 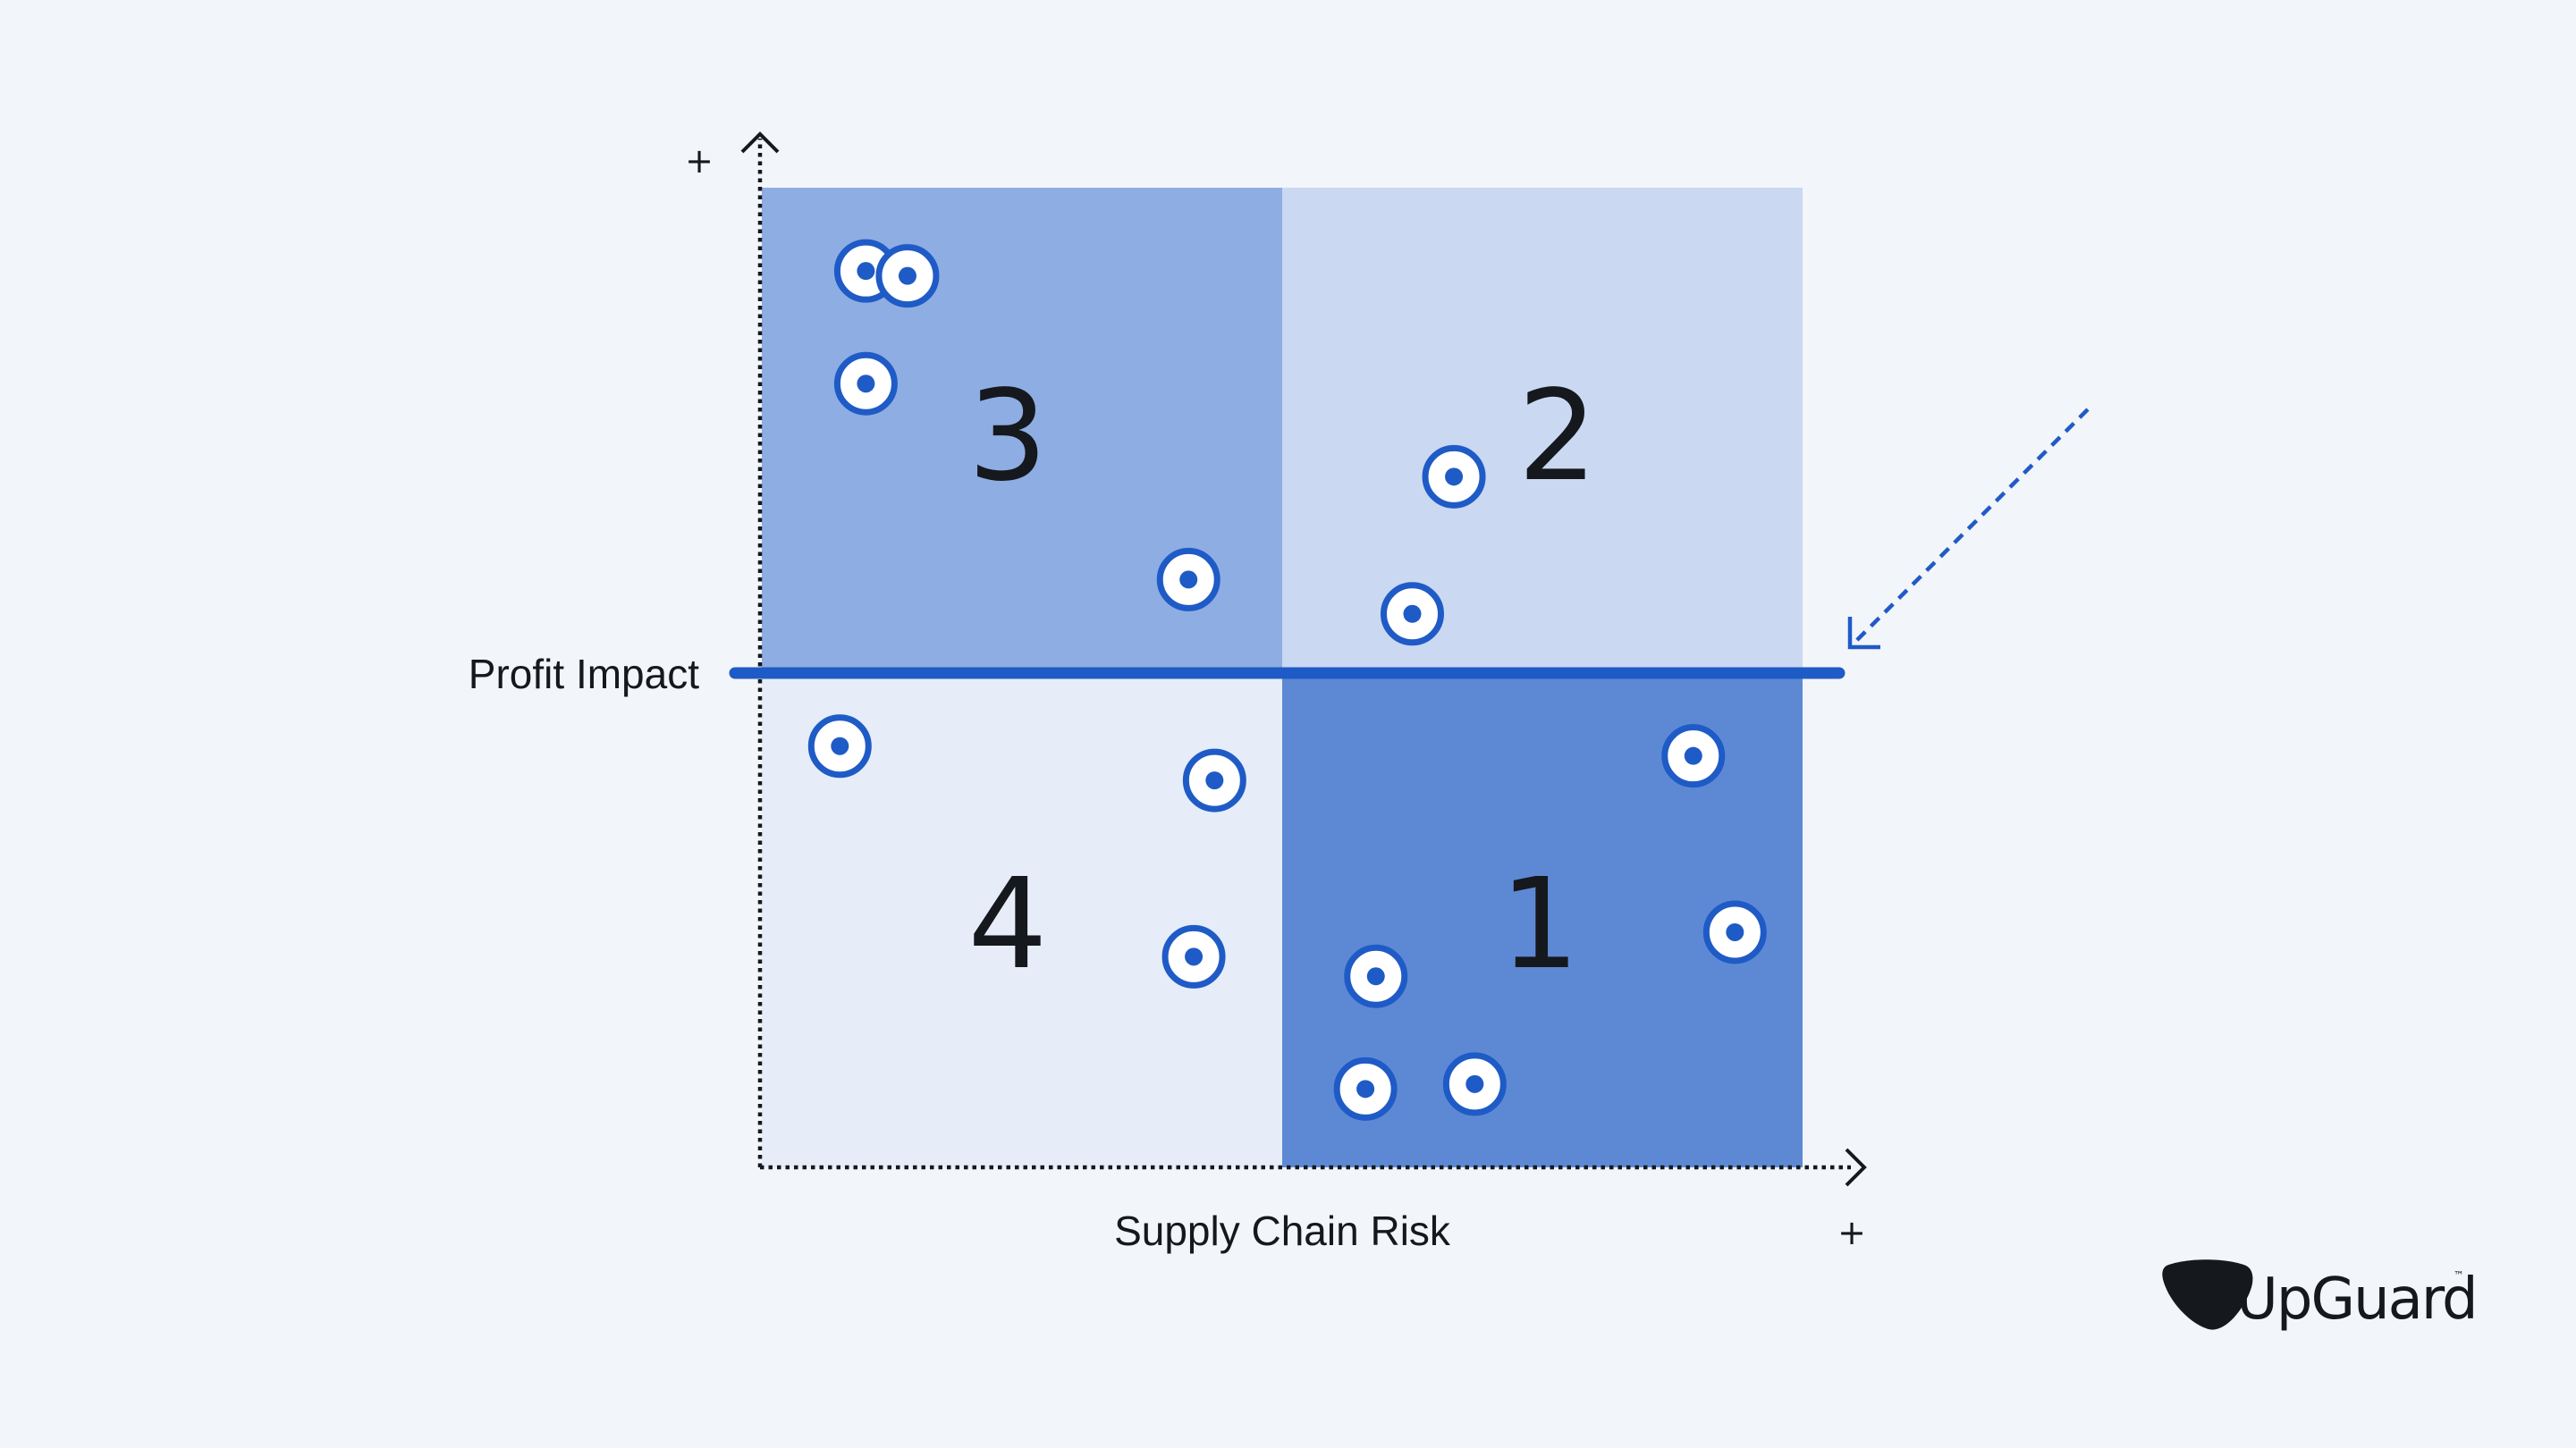 What do you see at coordinates (1856, 1167) in the screenshot?
I see `x-axis-arrowhead` at bounding box center [1856, 1167].